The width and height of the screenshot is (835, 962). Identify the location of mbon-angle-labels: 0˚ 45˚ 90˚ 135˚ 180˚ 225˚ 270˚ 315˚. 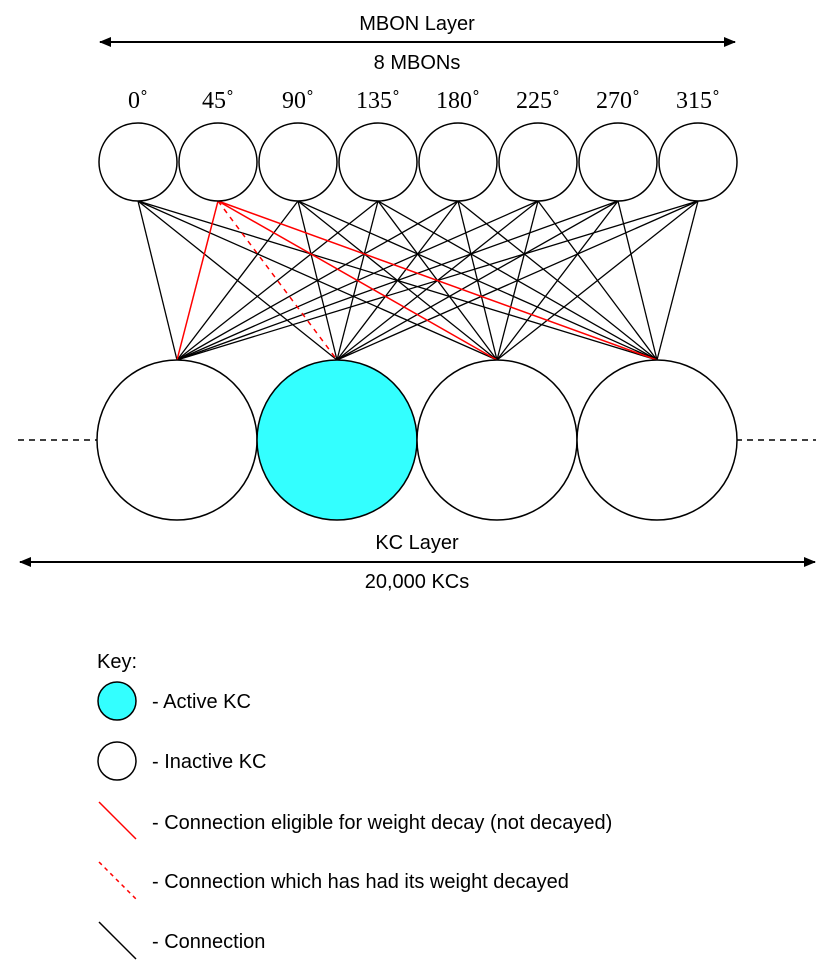
(424, 101).